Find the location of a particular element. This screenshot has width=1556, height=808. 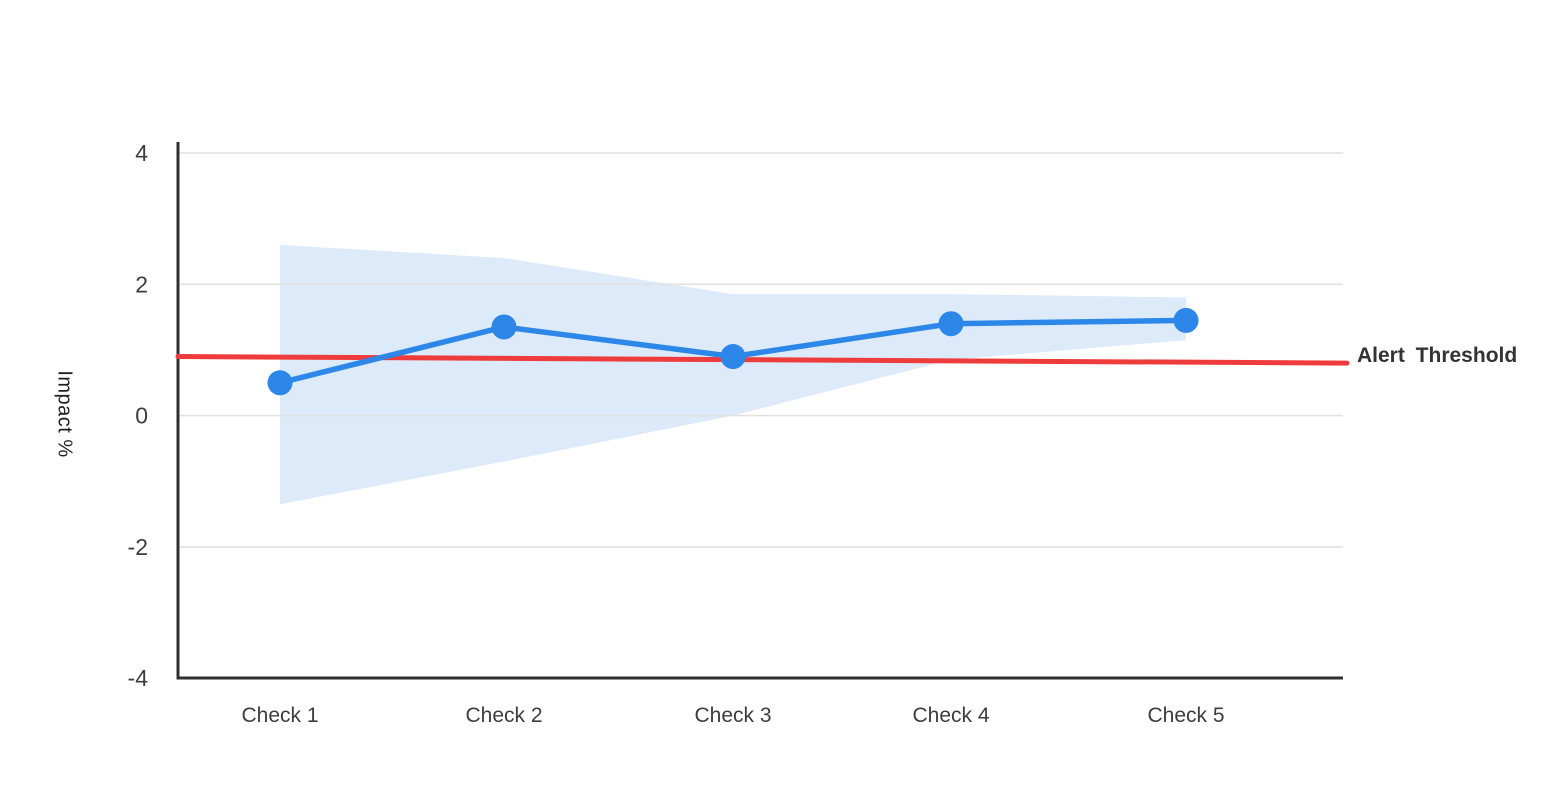

y-tick-label: -4 is located at coordinates (138, 678).